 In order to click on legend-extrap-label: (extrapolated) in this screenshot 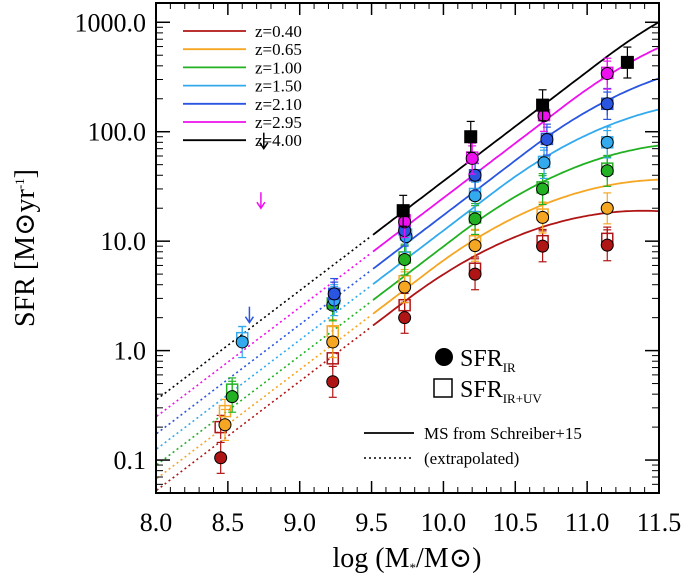, I will do `click(471, 458)`.